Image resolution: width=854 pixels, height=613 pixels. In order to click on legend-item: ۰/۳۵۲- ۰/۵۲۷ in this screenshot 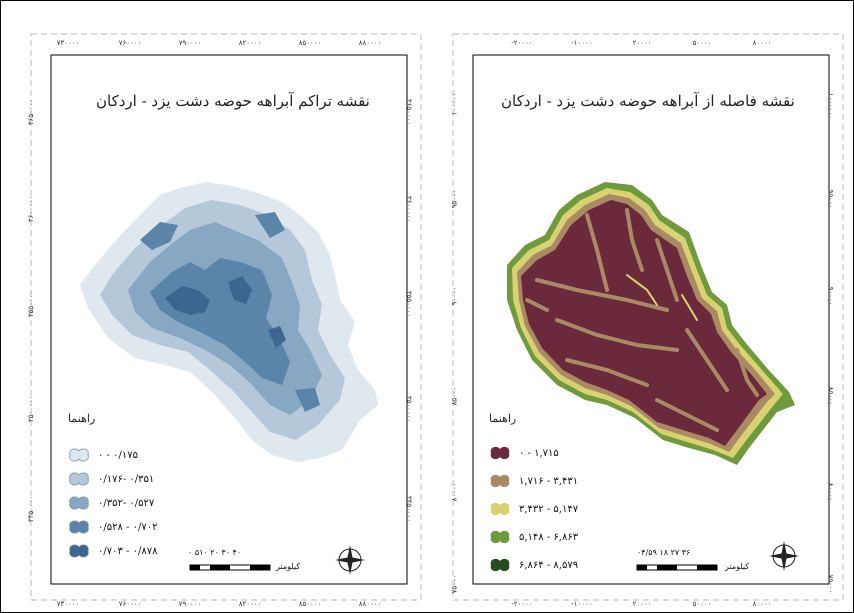, I will do `click(111, 503)`.